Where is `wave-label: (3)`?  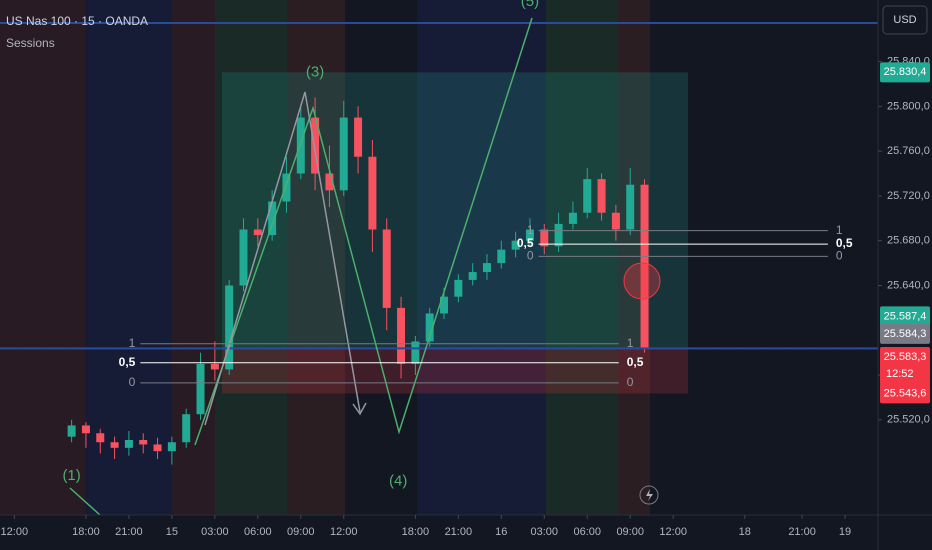 wave-label: (3) is located at coordinates (315, 72).